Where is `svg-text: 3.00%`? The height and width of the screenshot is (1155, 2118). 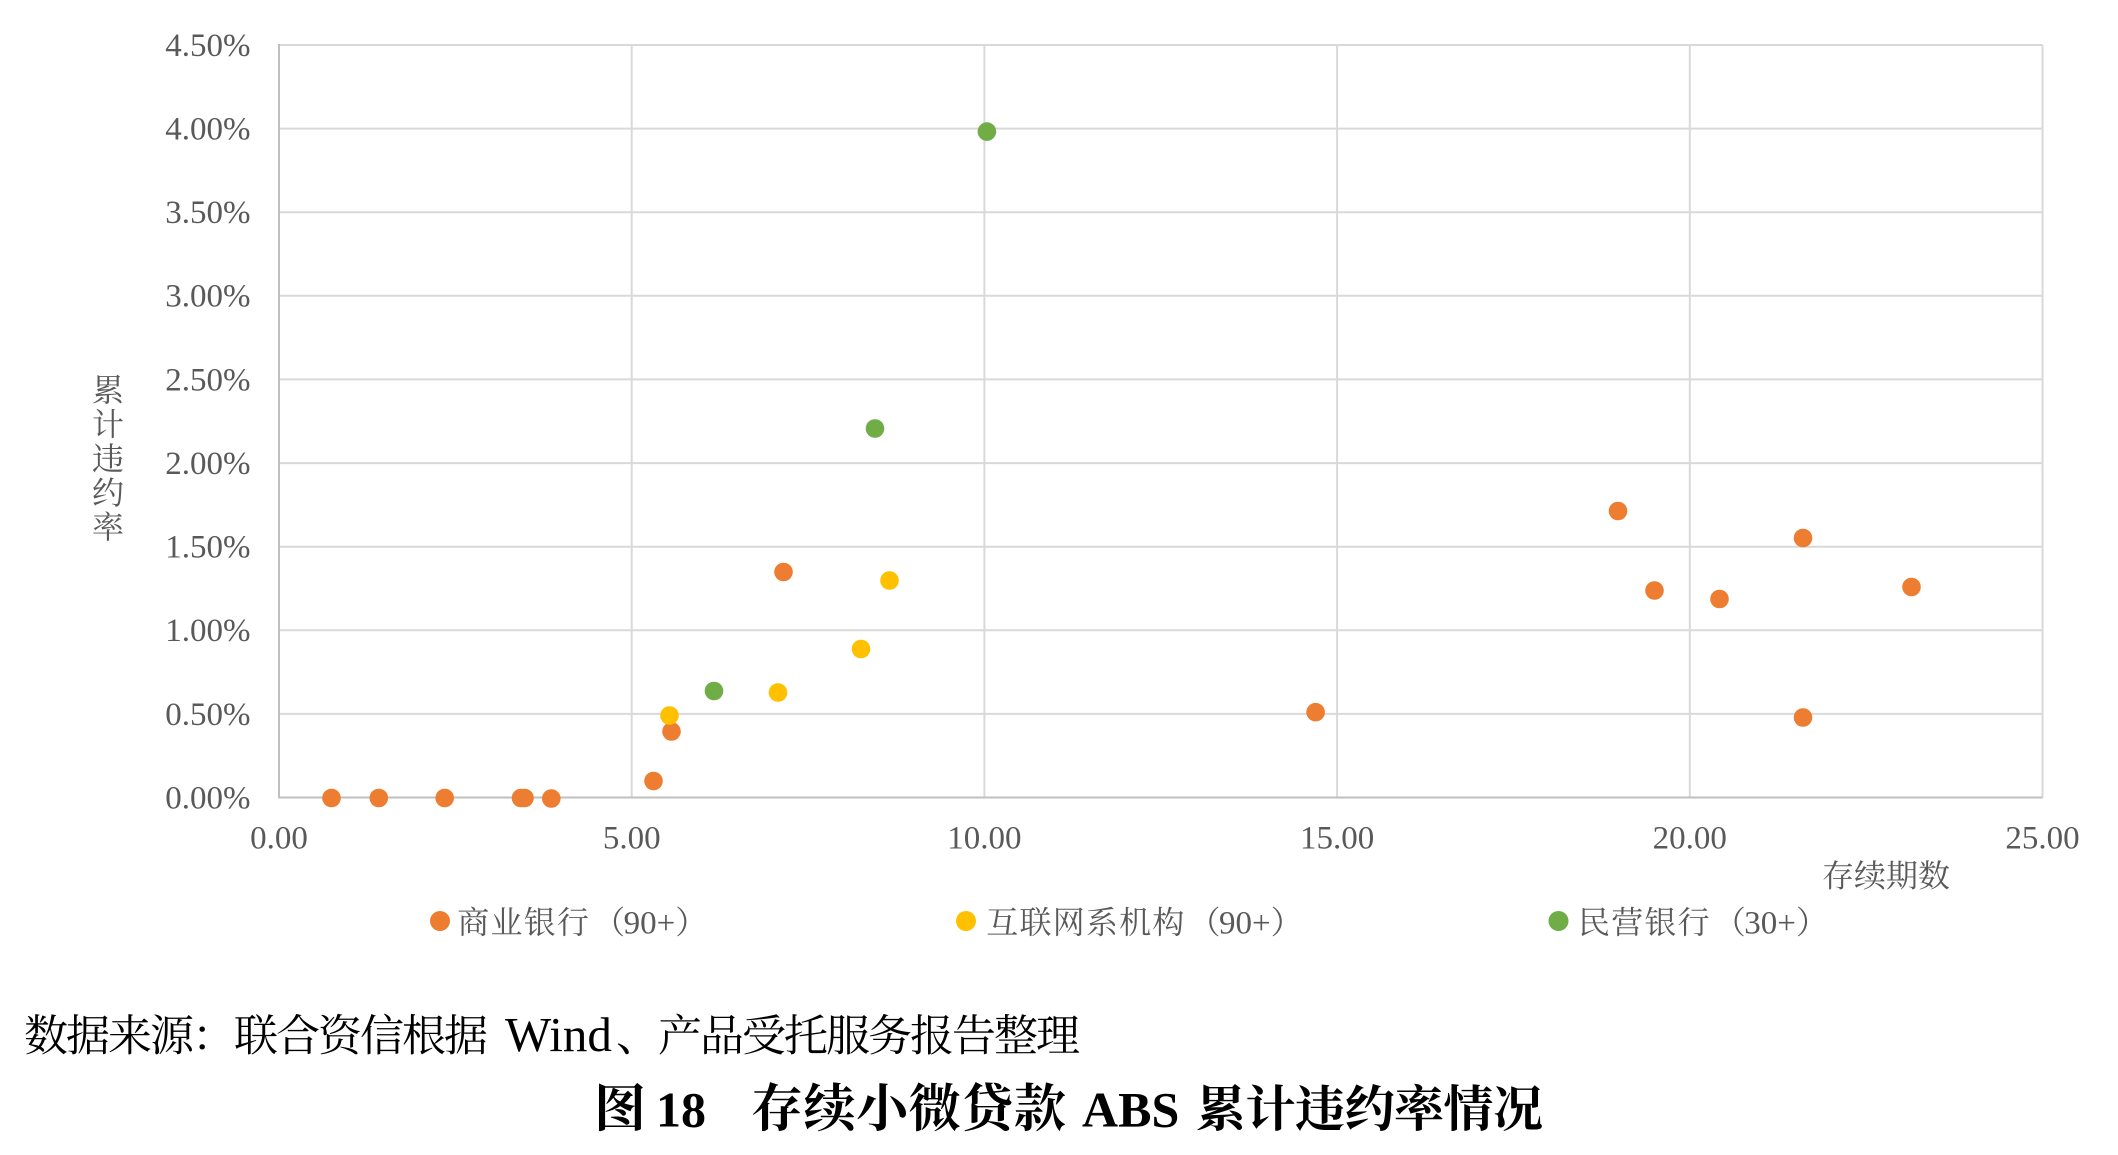
svg-text: 3.00% is located at coordinates (207, 297).